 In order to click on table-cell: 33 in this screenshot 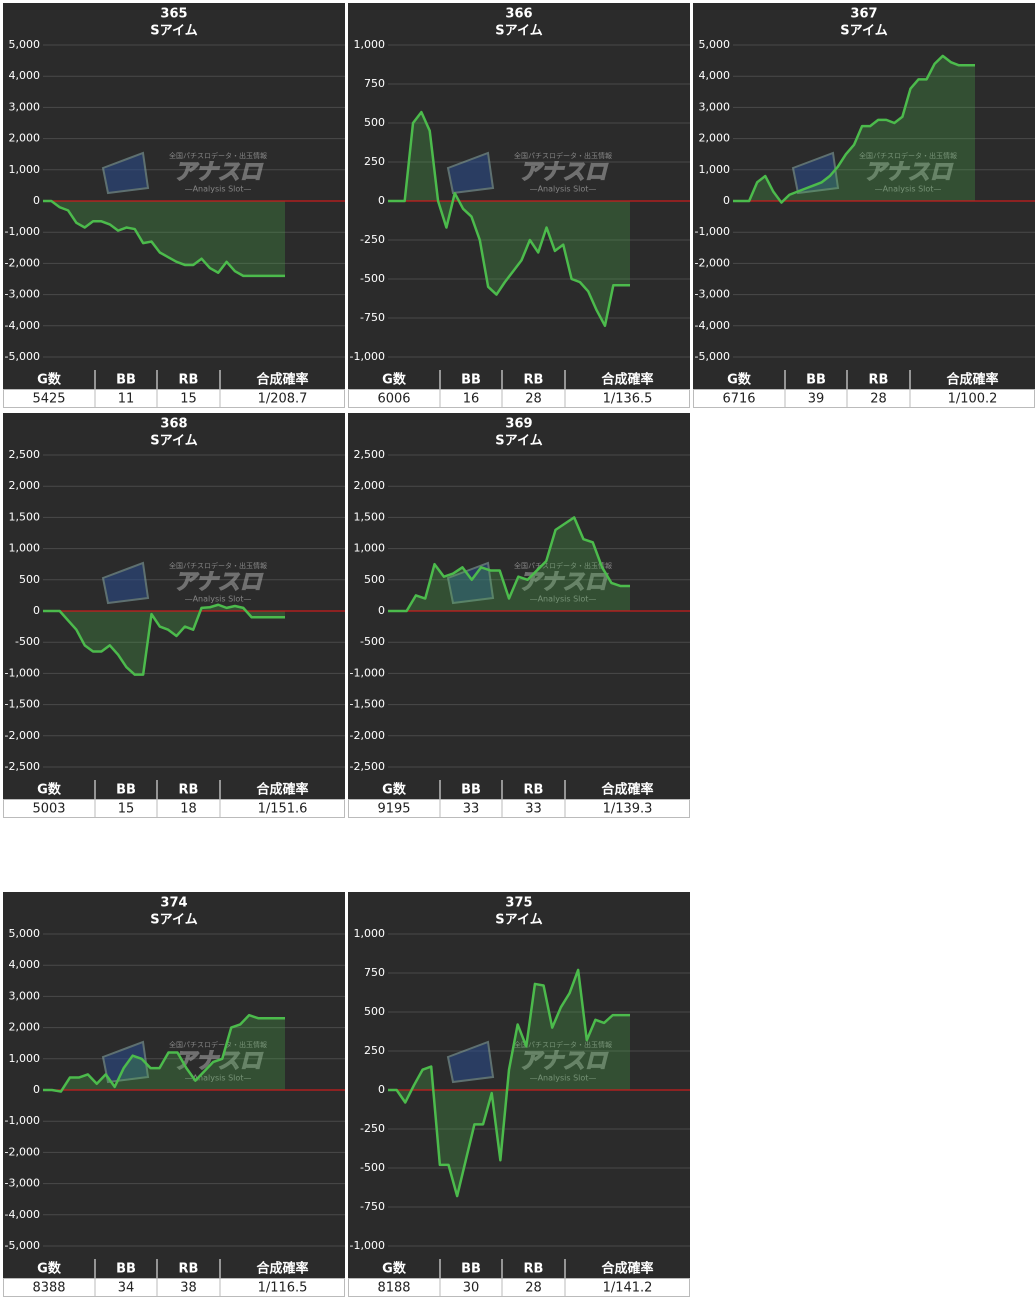, I will do `click(533, 809)`.